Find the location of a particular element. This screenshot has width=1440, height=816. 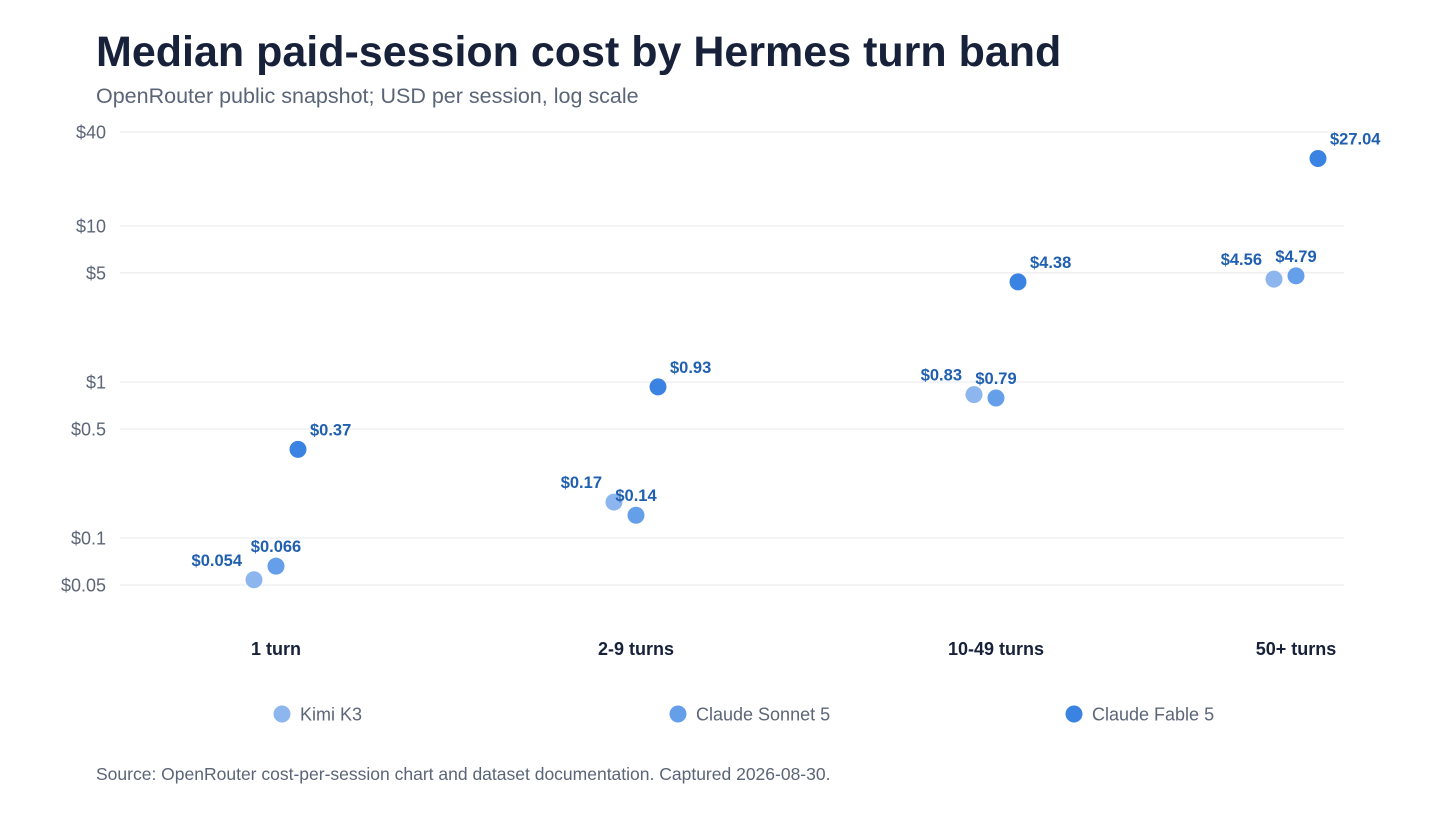

y-tick-label-6: $0.05 is located at coordinates (83, 586).